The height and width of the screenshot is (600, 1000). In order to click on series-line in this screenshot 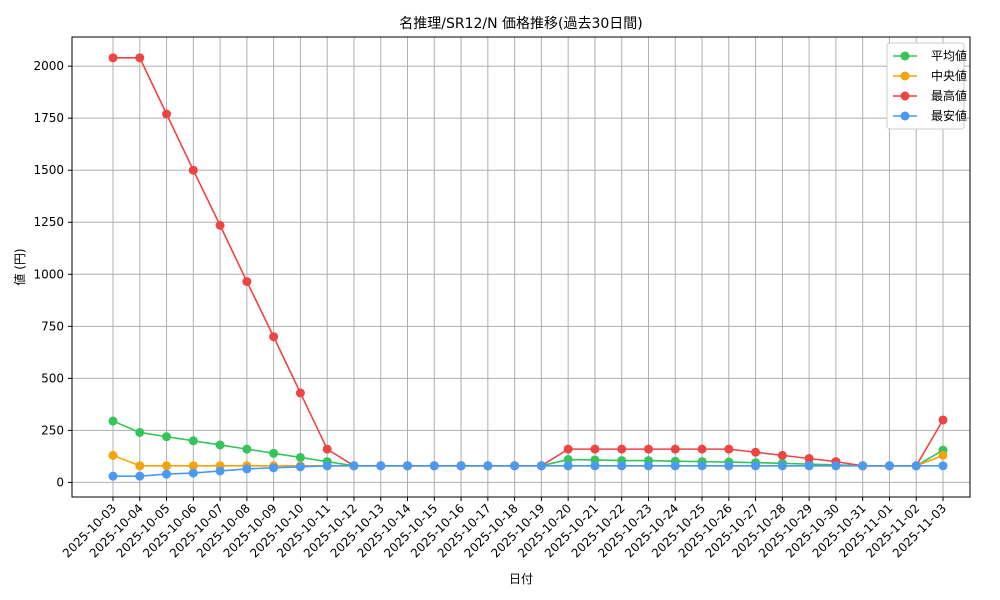, I will do `click(528, 470)`.